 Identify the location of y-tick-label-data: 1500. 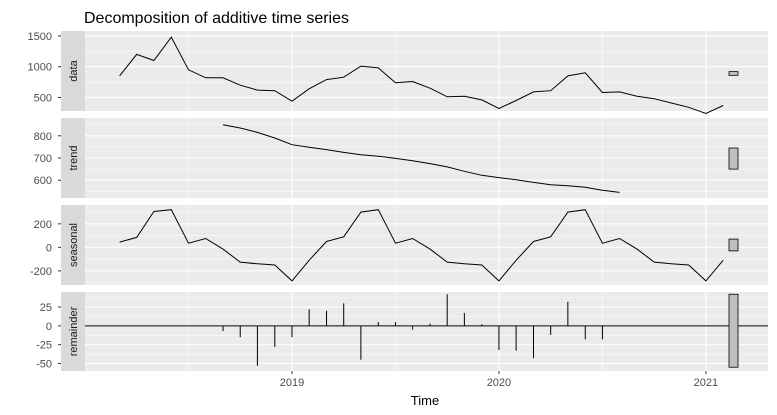
(40, 37).